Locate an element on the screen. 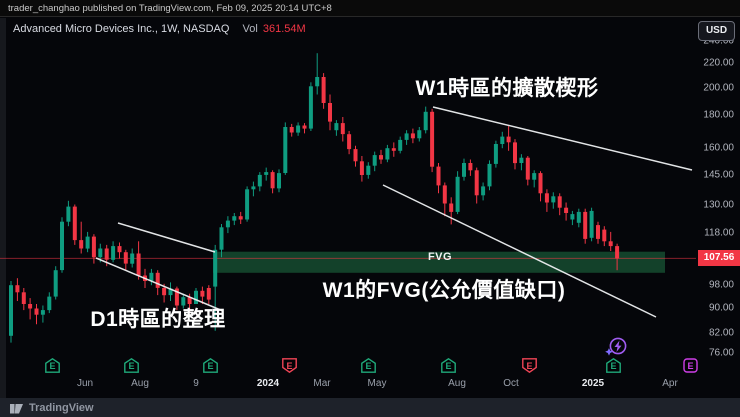 This screenshot has height=417, width=740. volume-label: Vol is located at coordinates (250, 29).